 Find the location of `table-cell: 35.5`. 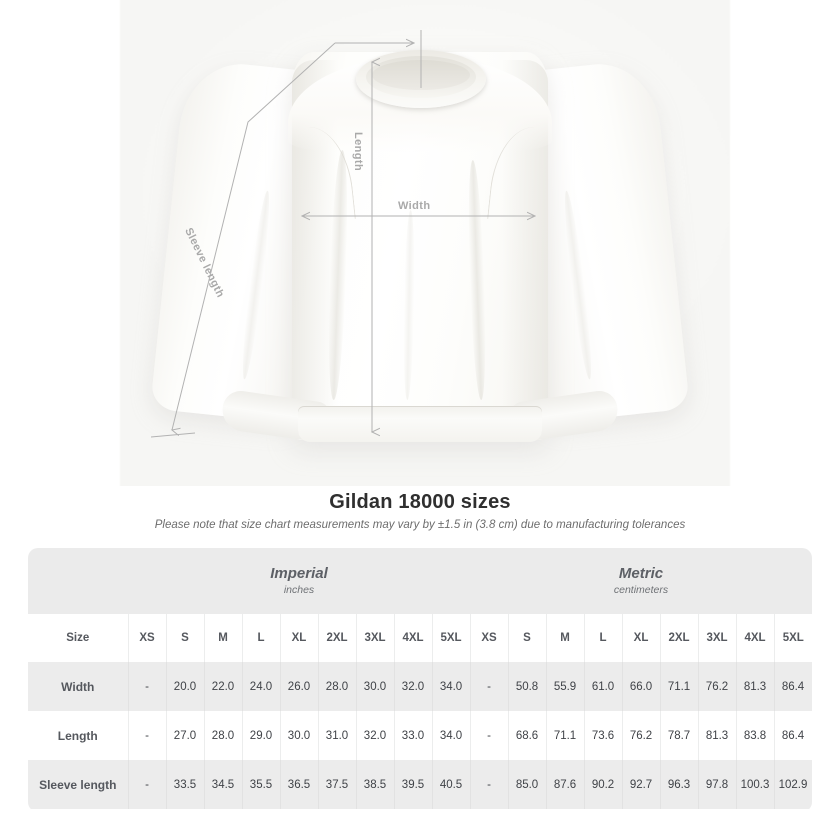

table-cell: 35.5 is located at coordinates (261, 784).